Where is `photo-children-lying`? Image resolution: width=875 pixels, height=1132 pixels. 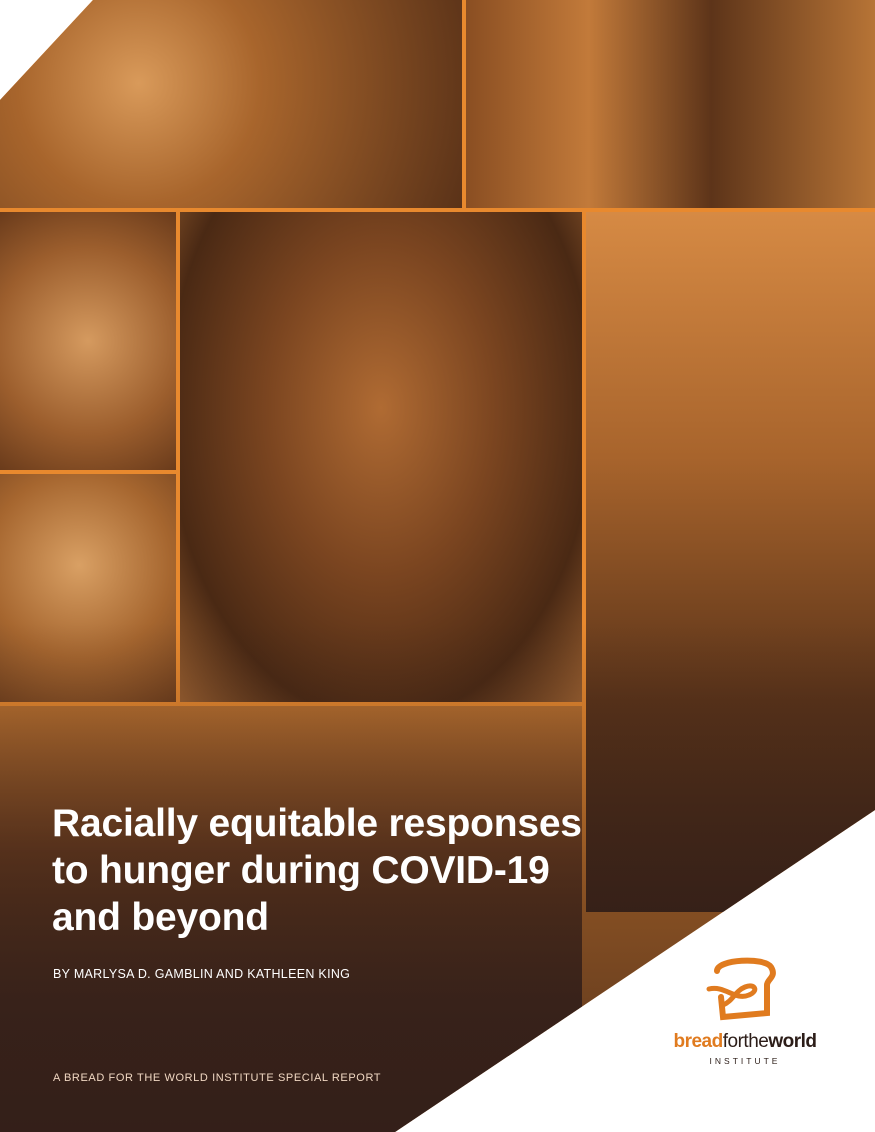
photo-children-lying is located at coordinates (88, 341).